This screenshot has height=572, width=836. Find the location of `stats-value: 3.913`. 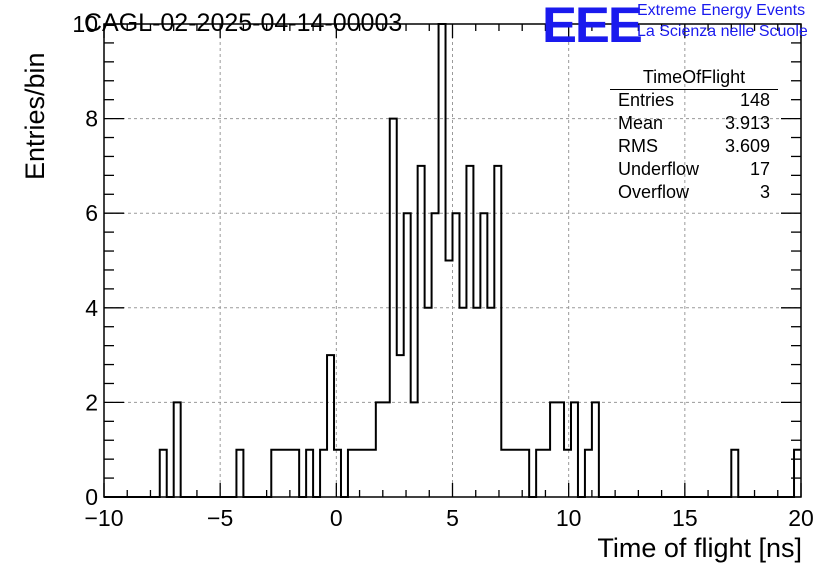

stats-value: 3.913 is located at coordinates (747, 123).